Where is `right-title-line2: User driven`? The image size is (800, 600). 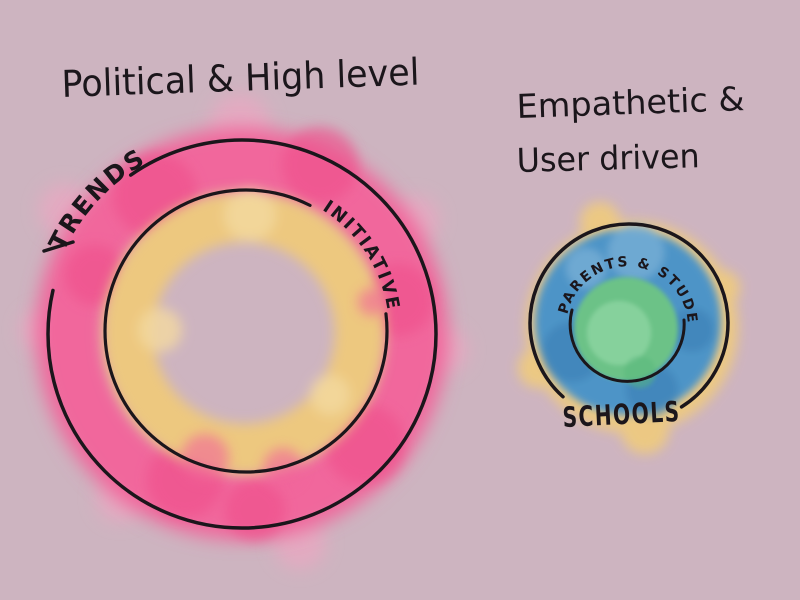
right-title-line2: User driven is located at coordinates (608, 158).